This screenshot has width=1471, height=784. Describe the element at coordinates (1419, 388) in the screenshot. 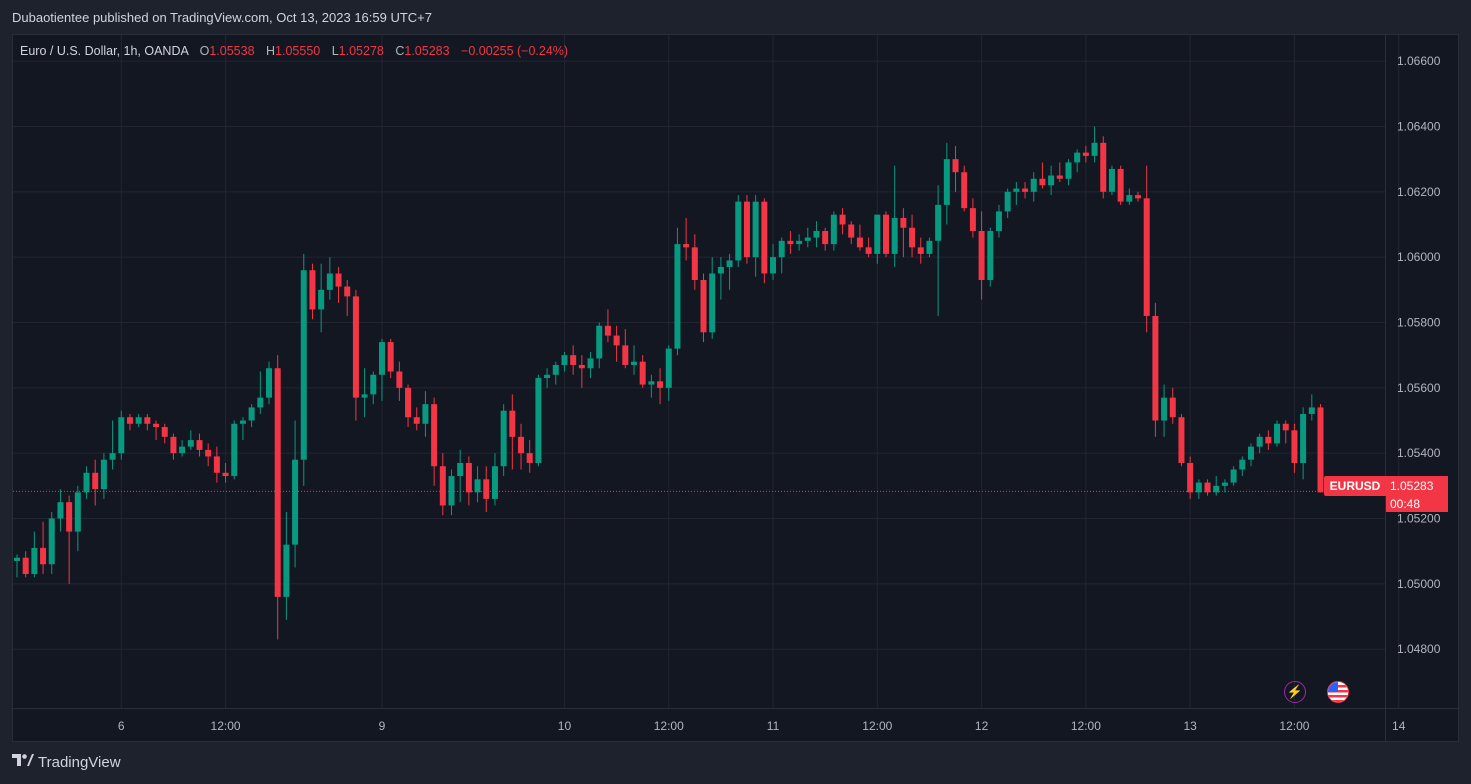

I see `y-tick-label: 1.05600` at that location.